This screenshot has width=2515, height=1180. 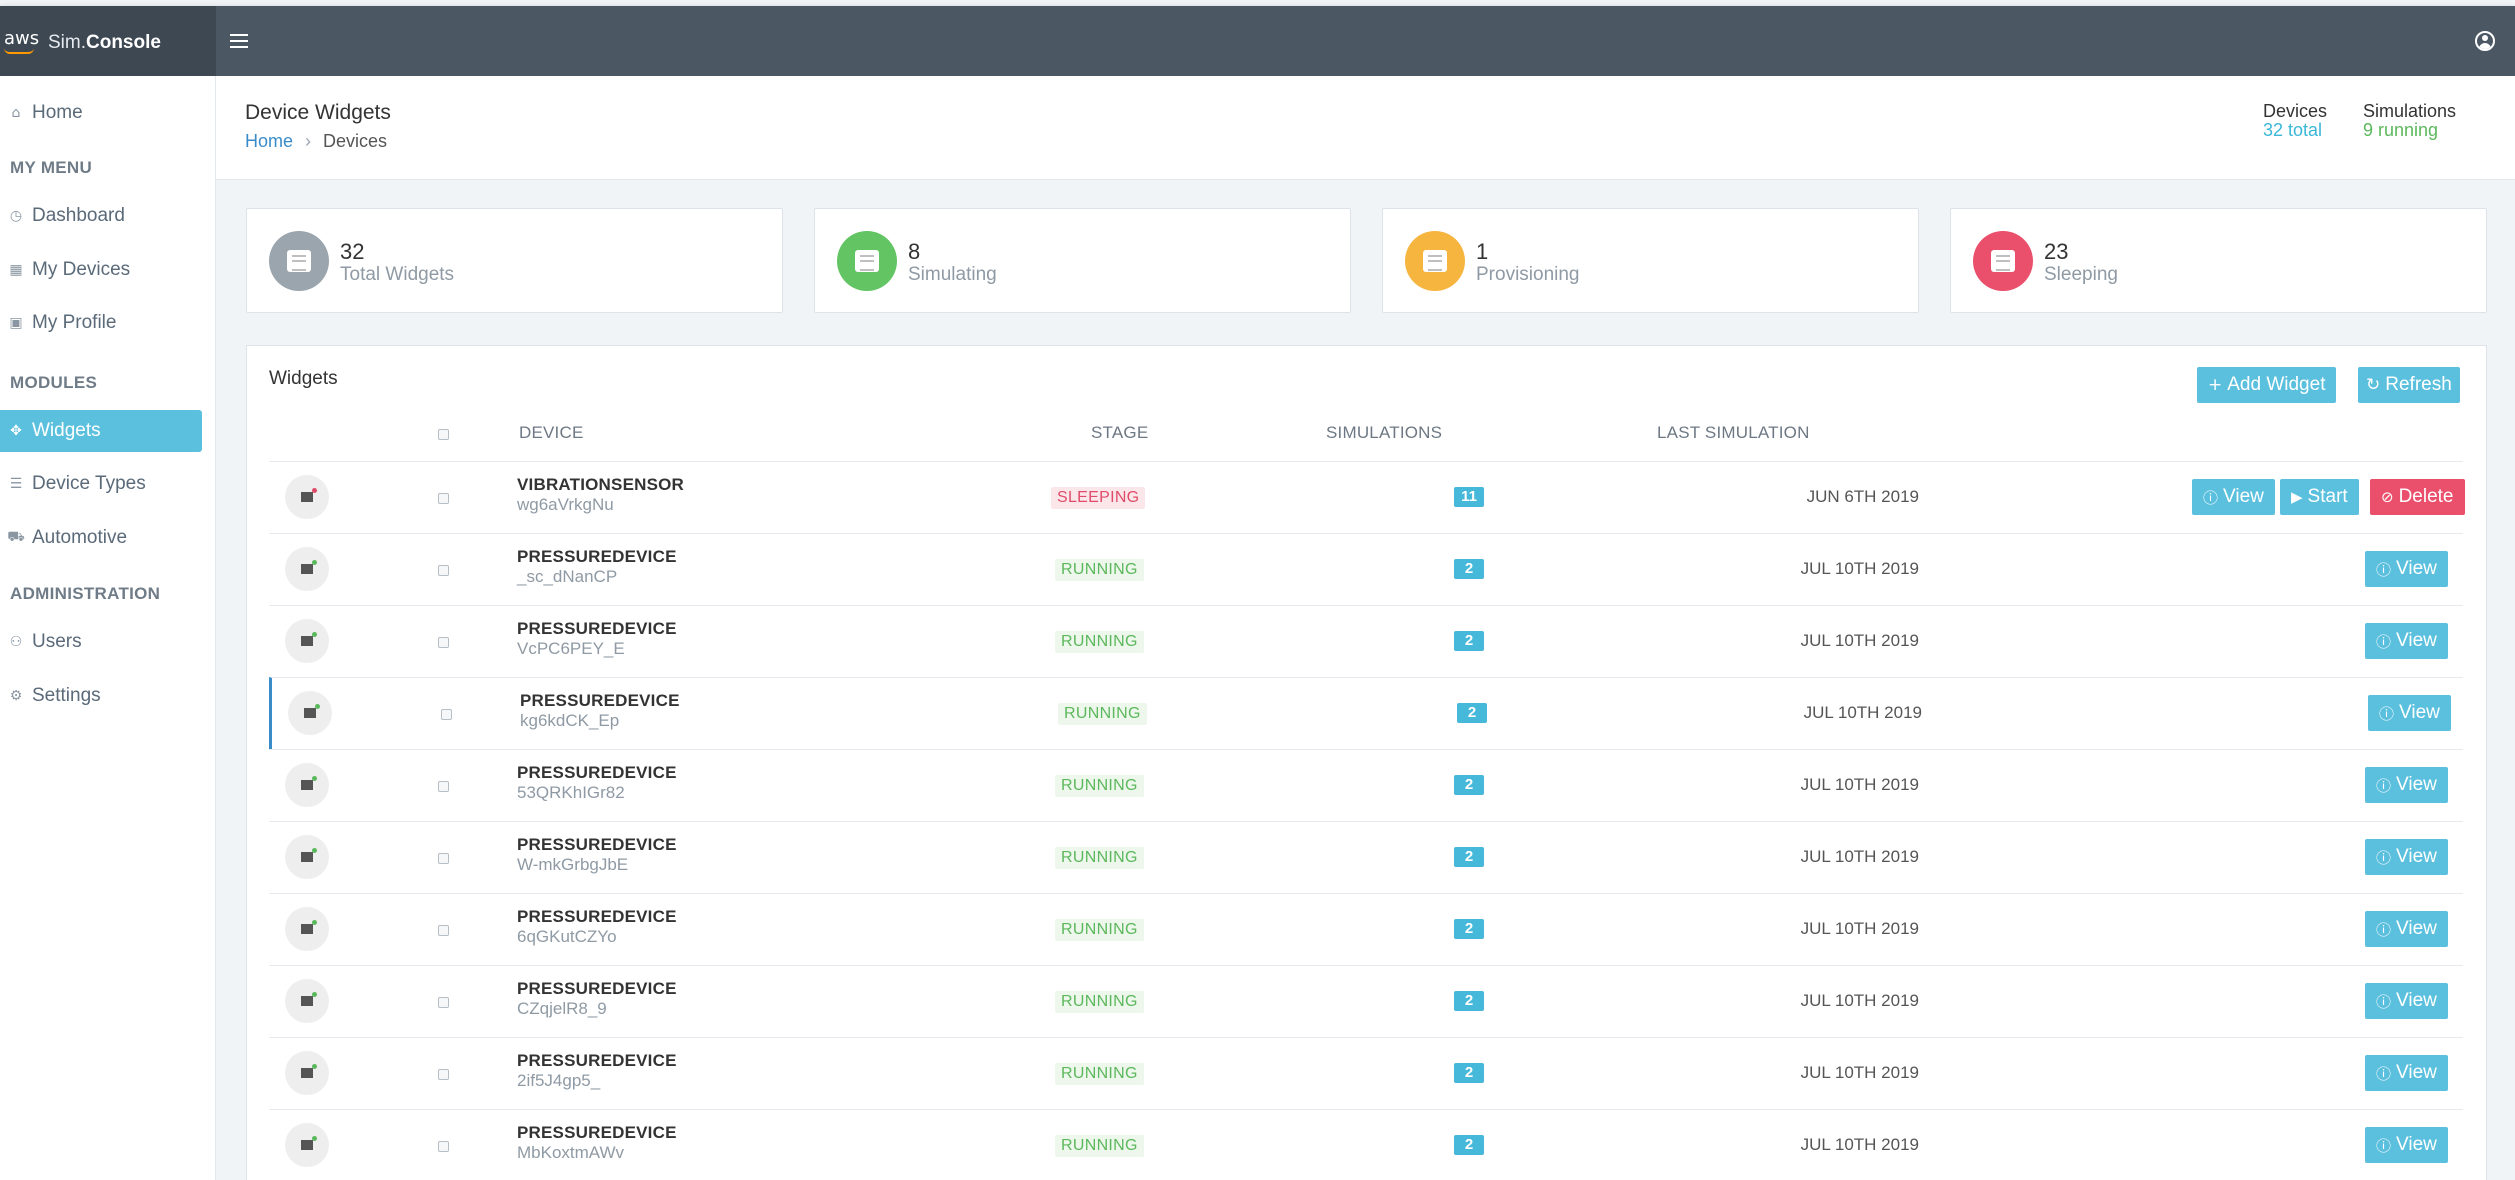 I want to click on panel-title: Widgets, so click(x=303, y=378).